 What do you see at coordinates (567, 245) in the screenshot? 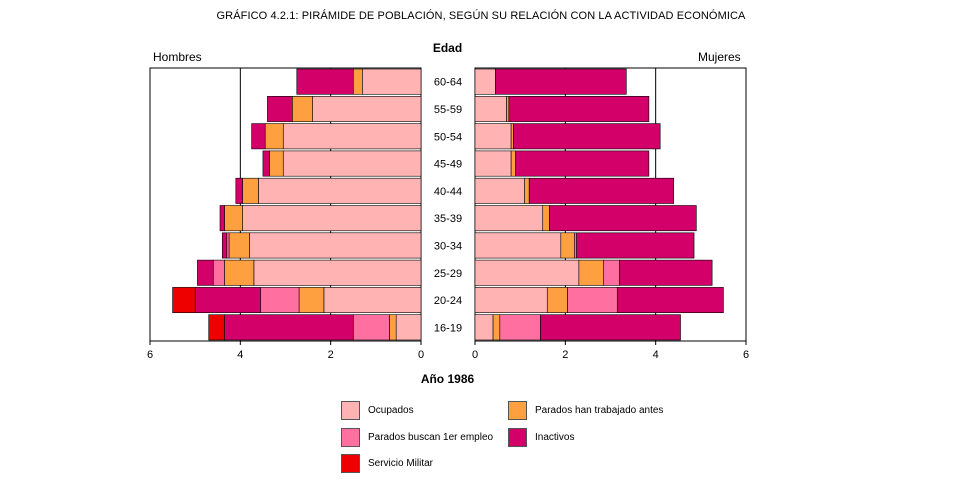
I see `mujeres-bar-30-34-parados-han-trabajado-antes` at bounding box center [567, 245].